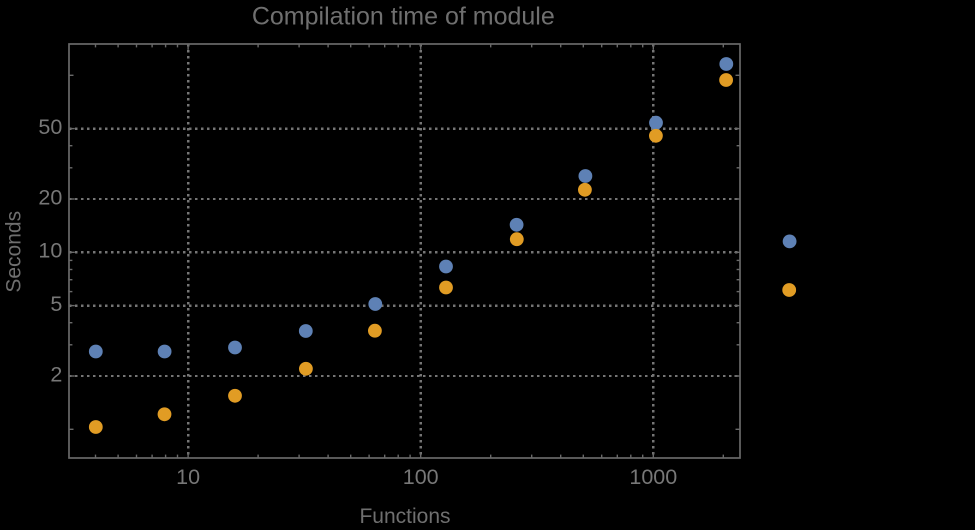  Describe the element at coordinates (653, 477) in the screenshot. I see `svg-text: 1000` at that location.